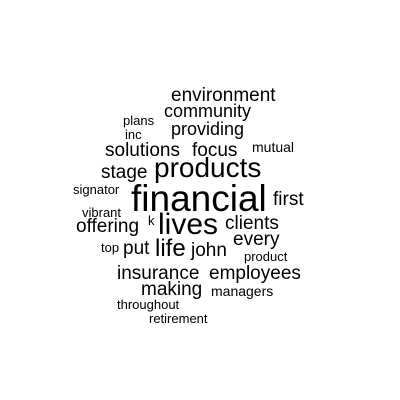 The height and width of the screenshot is (400, 400). What do you see at coordinates (273, 147) in the screenshot?
I see `word: mutual` at bounding box center [273, 147].